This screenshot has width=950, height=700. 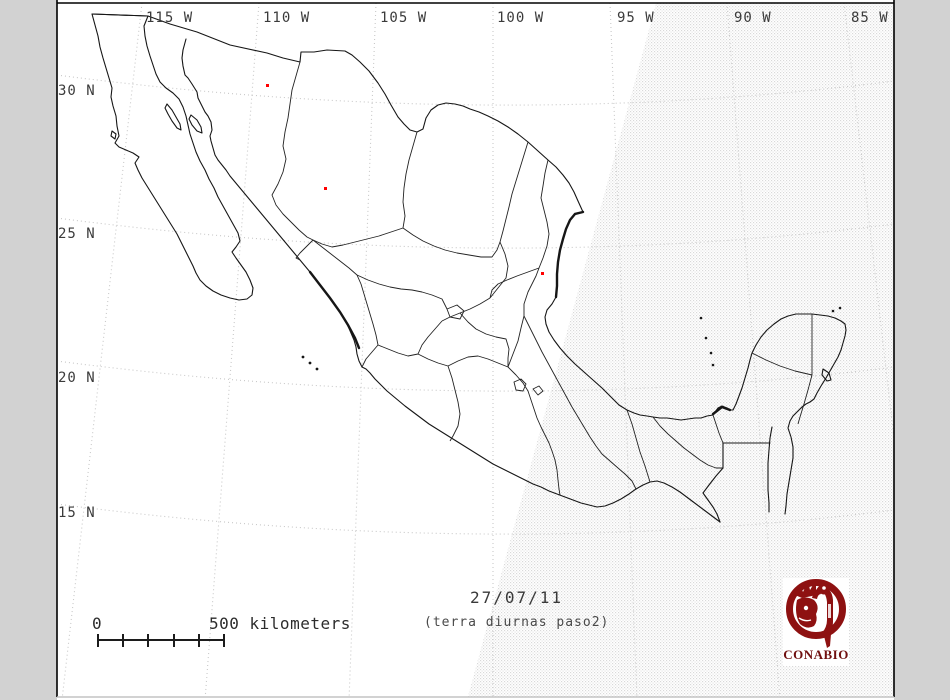 What do you see at coordinates (280, 623) in the screenshot?
I see `scale-distance-label: 500 kilometers` at bounding box center [280, 623].